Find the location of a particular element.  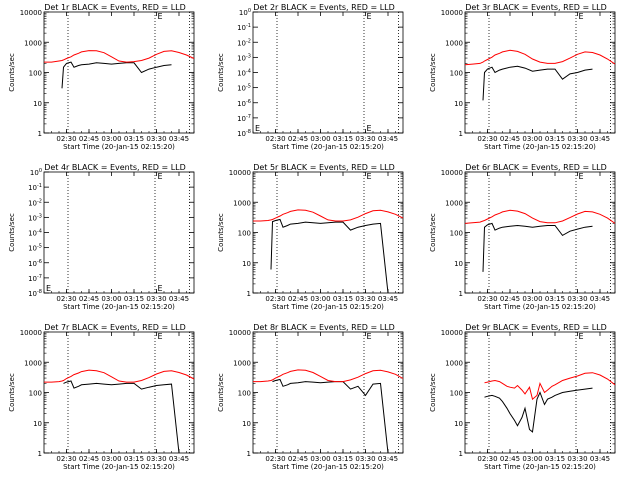

y-tick-label: 10⁻⁴ is located at coordinates (35, 233).